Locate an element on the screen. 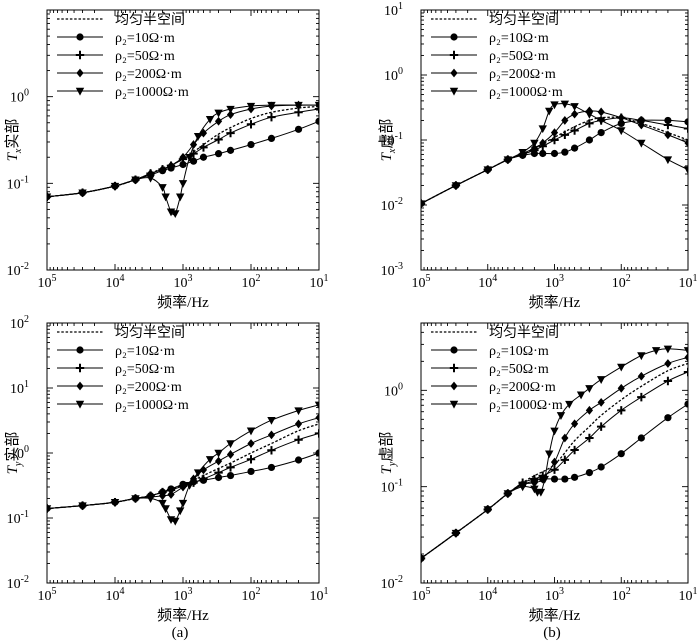  y-axis-label: Ty虚部 is located at coordinates (388, 453).